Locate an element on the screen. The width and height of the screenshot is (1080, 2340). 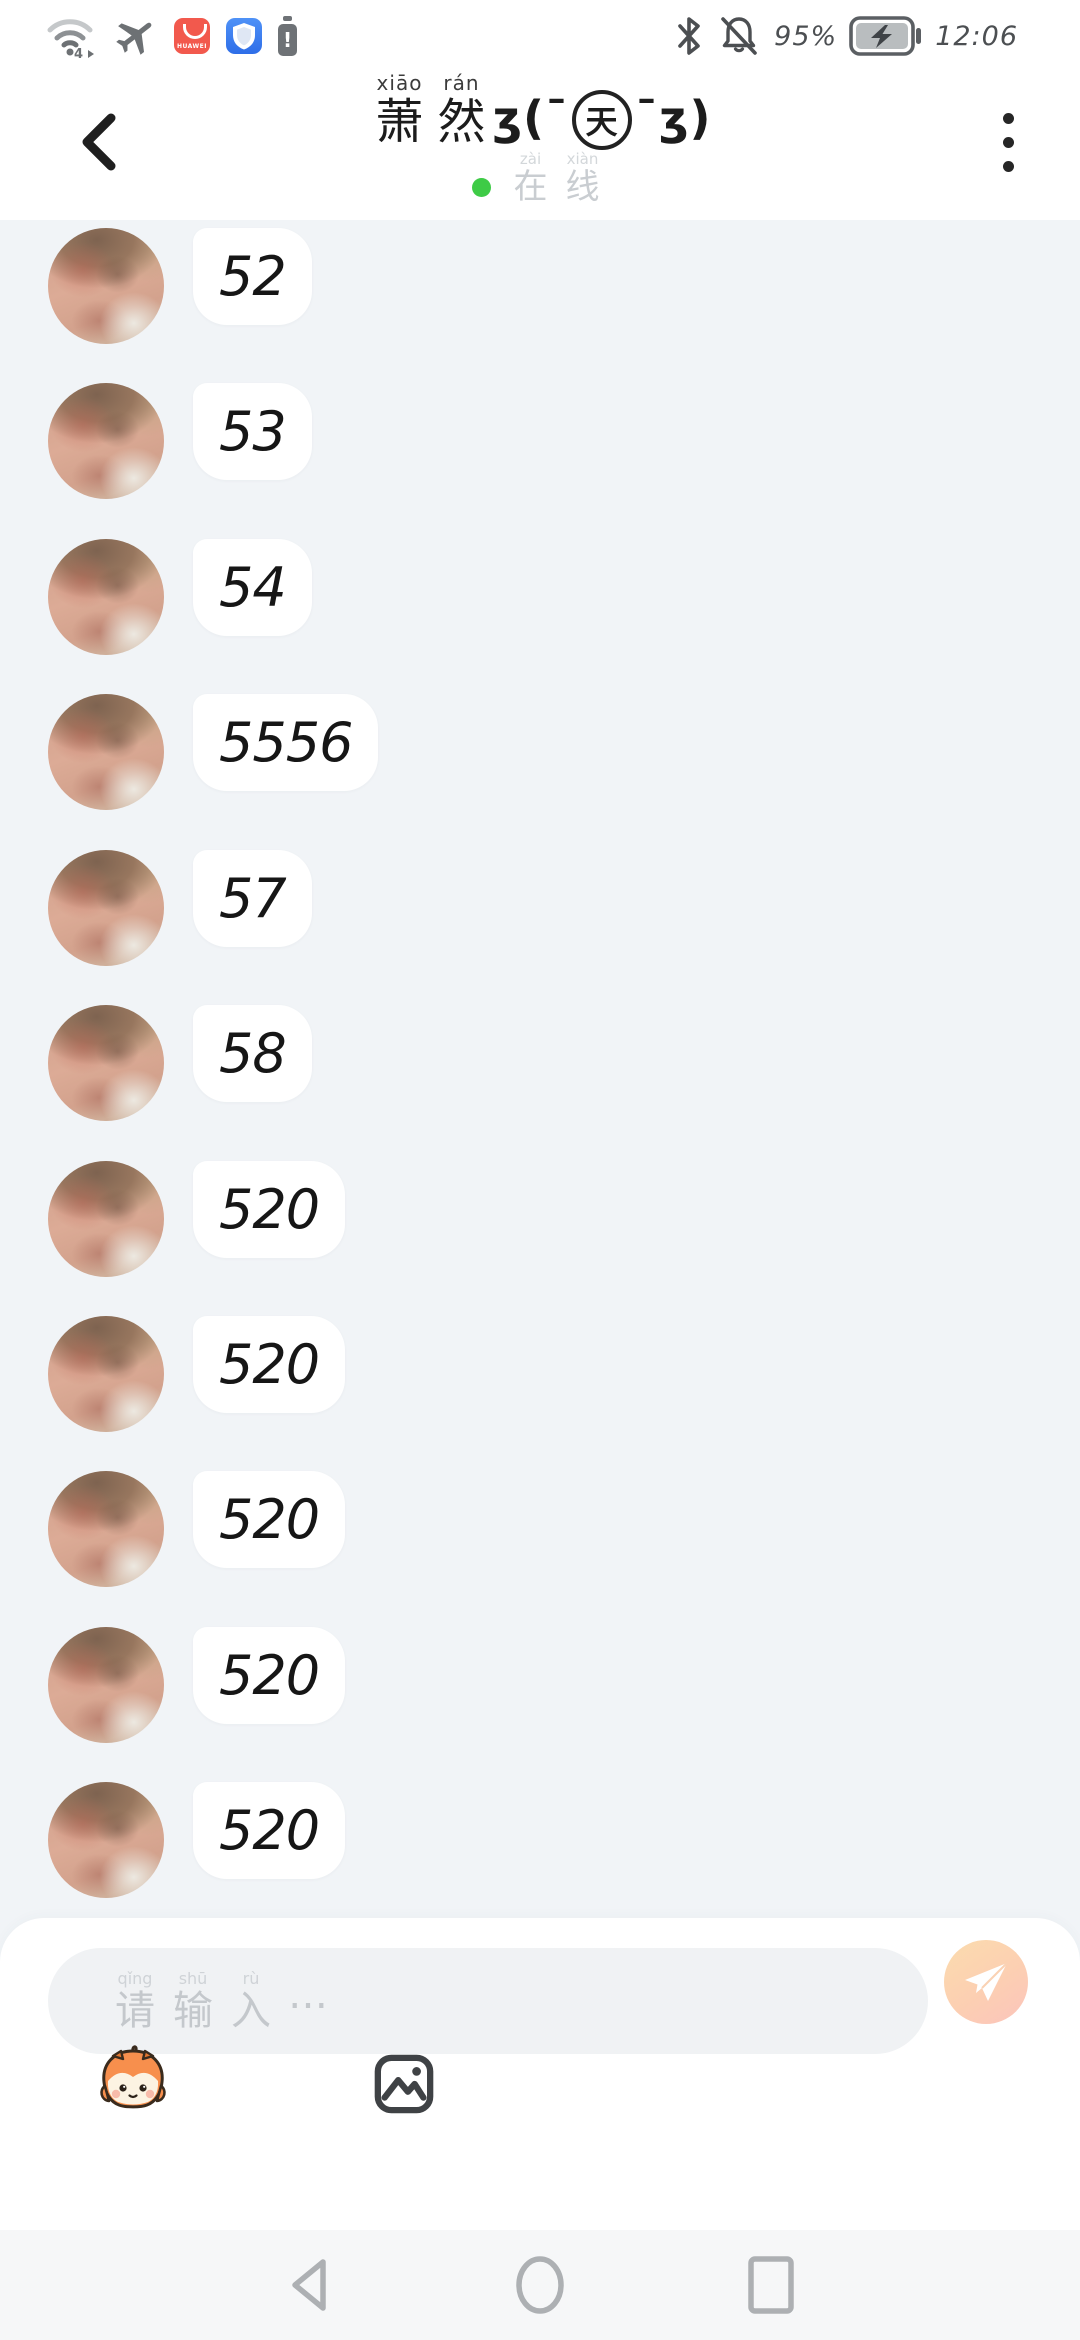
placeholder-char-1: 请qǐng is located at coordinates (135, 2001).